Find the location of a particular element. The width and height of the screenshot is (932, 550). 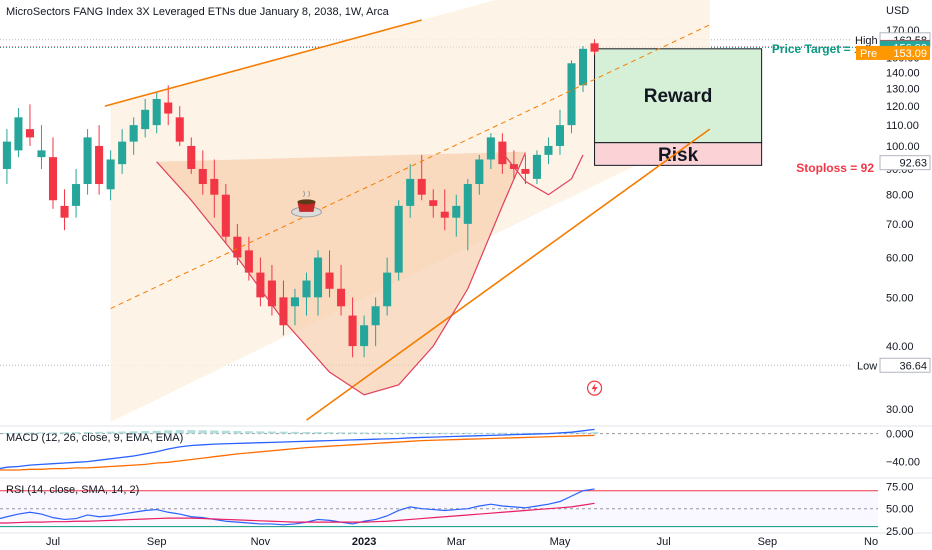

macd-line is located at coordinates (297, 449).